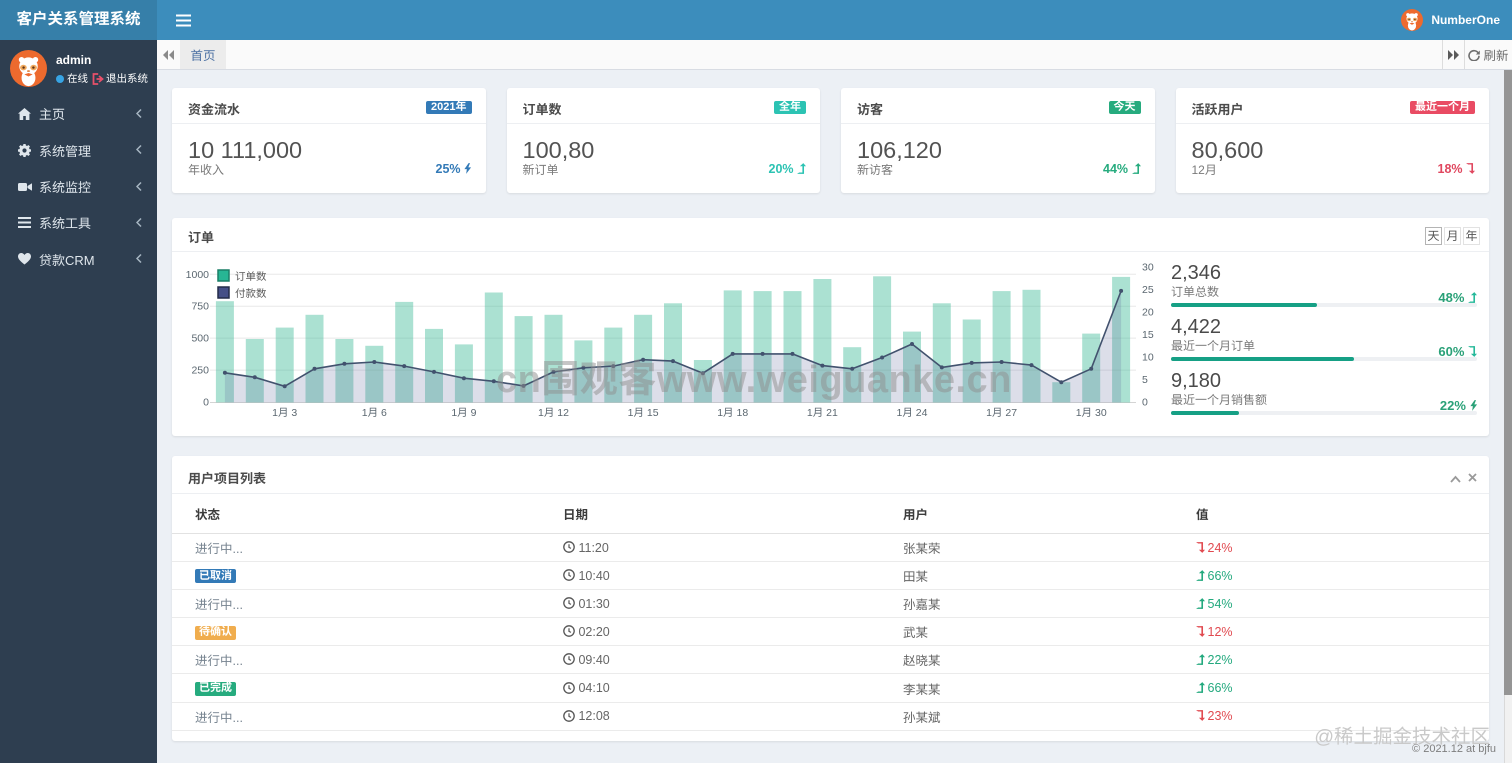 Image resolution: width=1512 pixels, height=763 pixels. I want to click on svg-text: 1月 15, so click(643, 413).